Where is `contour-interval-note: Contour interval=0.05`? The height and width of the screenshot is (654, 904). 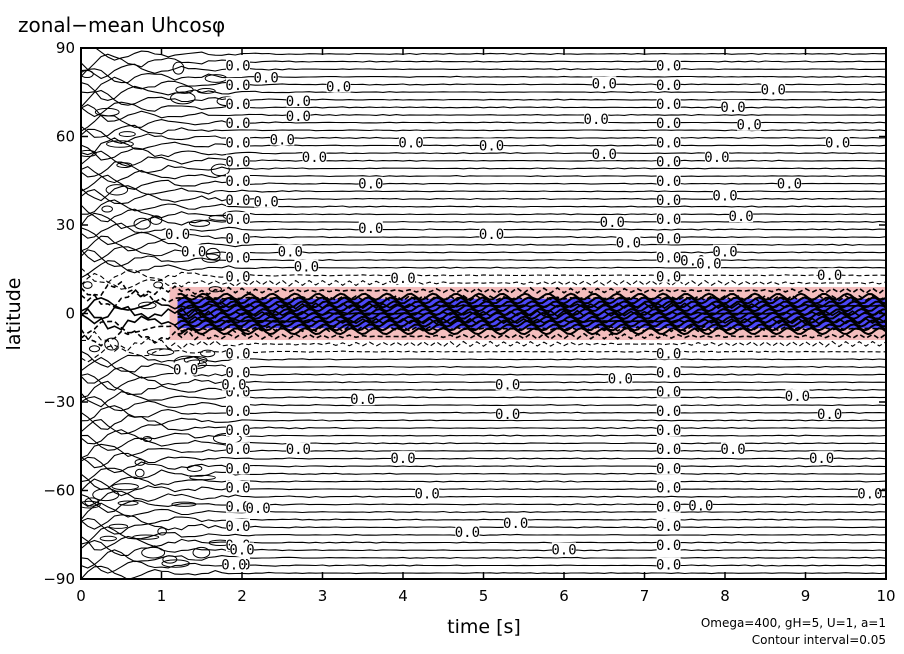 contour-interval-note: Contour interval=0.05 is located at coordinates (819, 640).